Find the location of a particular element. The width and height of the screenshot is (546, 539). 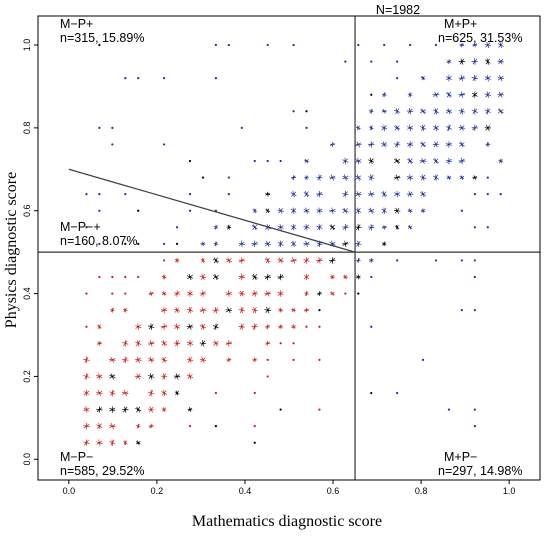

quadrant-label-m-plus-p-minus: M+P− is located at coordinates (460, 457).